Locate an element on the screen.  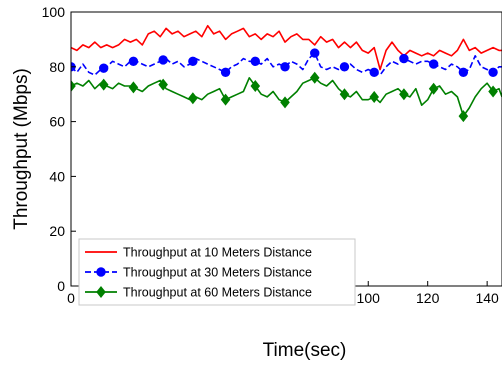
y-tick-label: 100 is located at coordinates (54, 12).